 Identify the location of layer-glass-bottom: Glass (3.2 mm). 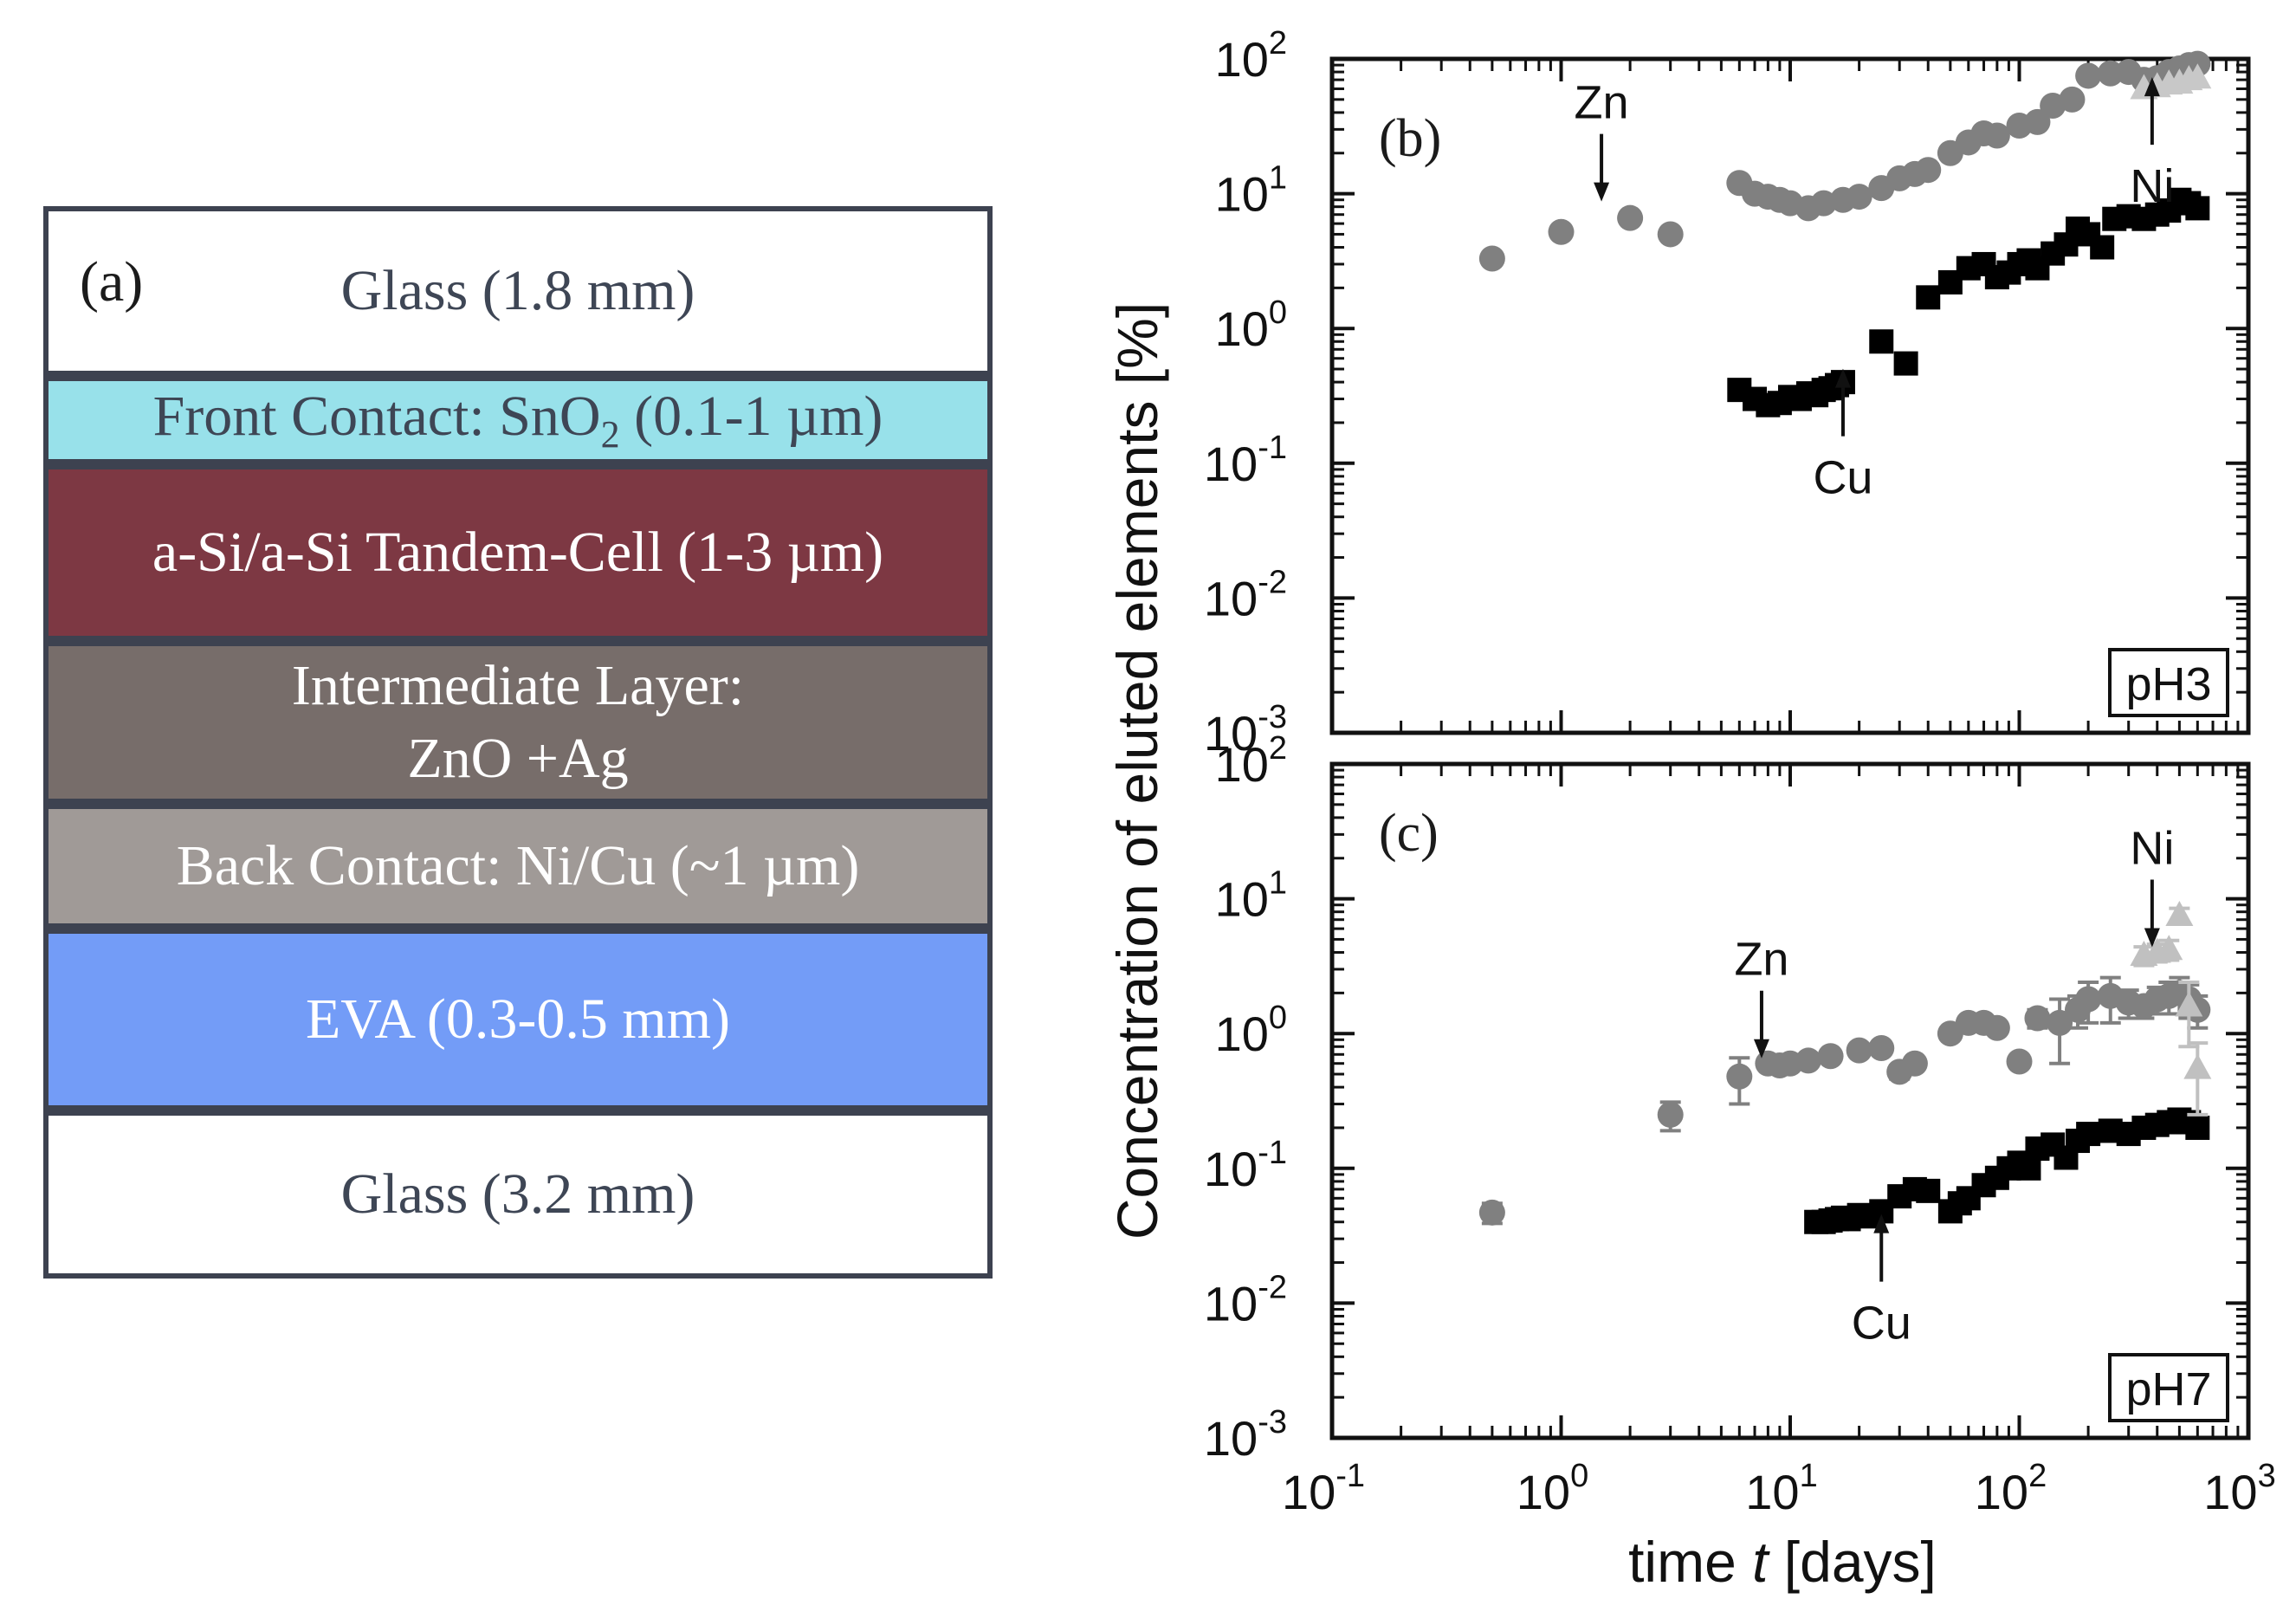
(518, 1194).